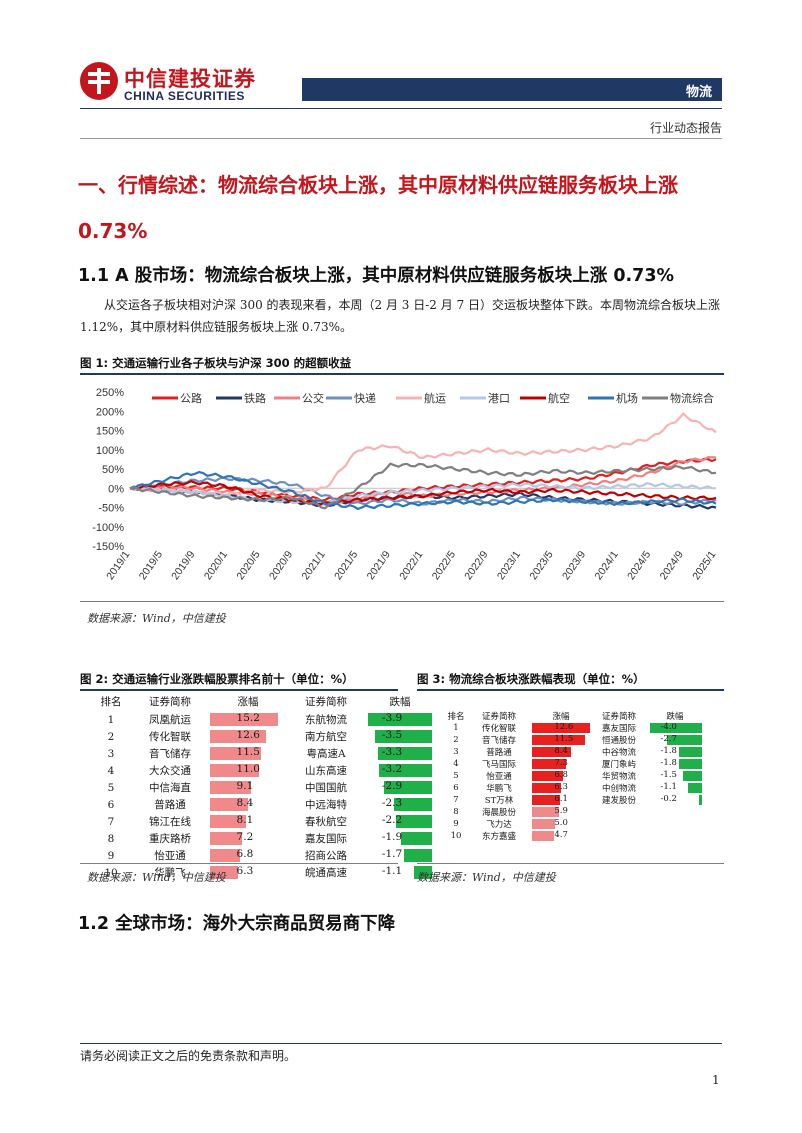  I want to click on figure3-row: 4 飞马国际 7.3 厦门象屿 -1.8, so click(574, 764).